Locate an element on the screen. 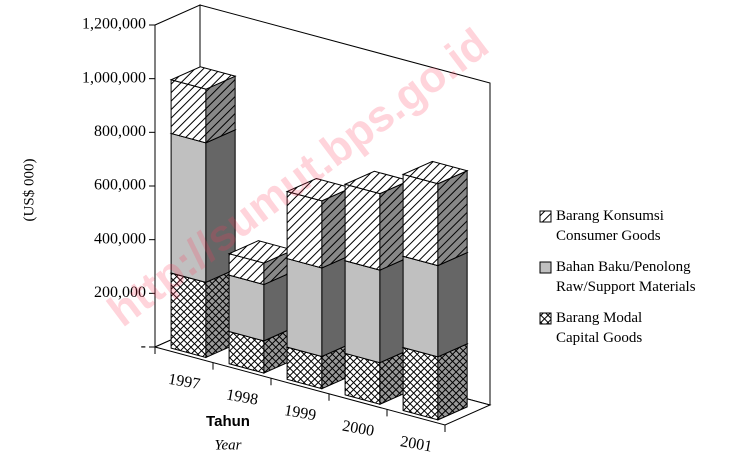 The width and height of the screenshot is (740, 457). legend-label: Bahan Baku/Penolong Raw/Support Materials is located at coordinates (626, 277).